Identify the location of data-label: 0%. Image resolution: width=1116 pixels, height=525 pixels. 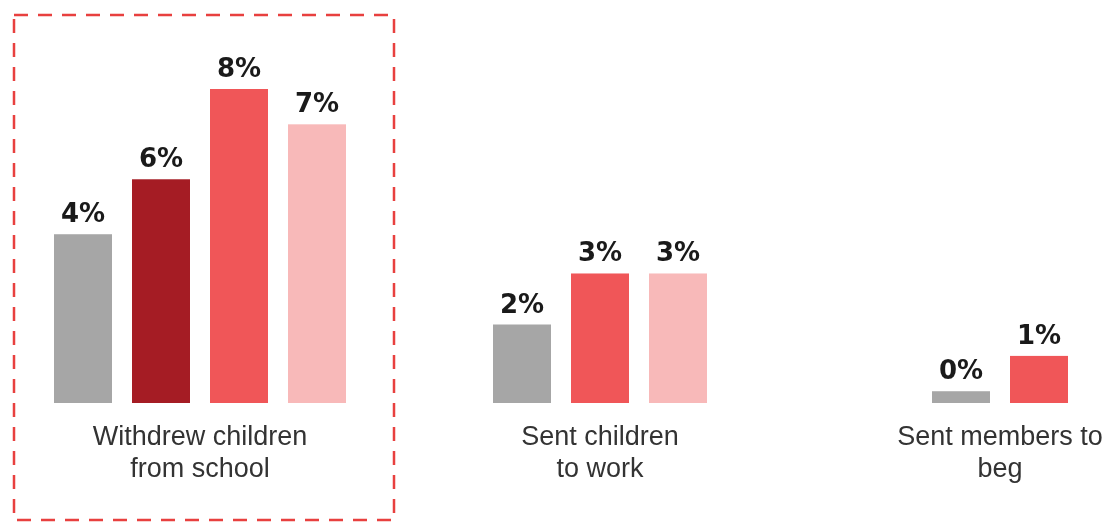
(961, 370).